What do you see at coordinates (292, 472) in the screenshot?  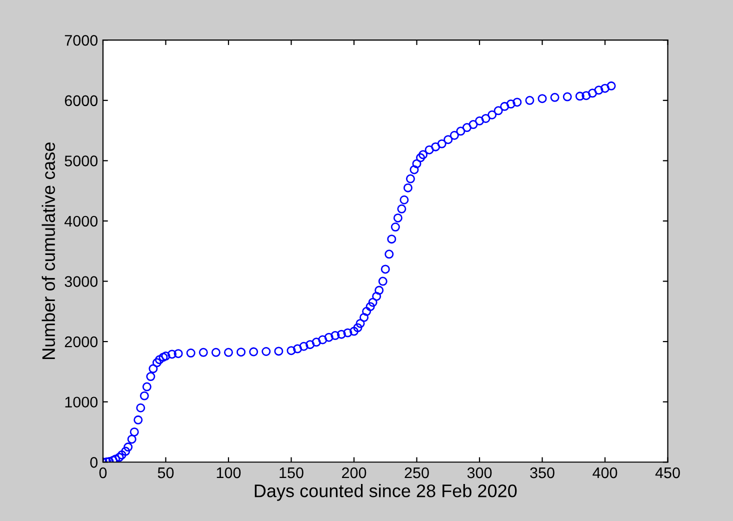 I see `x-tick-label: 150` at bounding box center [292, 472].